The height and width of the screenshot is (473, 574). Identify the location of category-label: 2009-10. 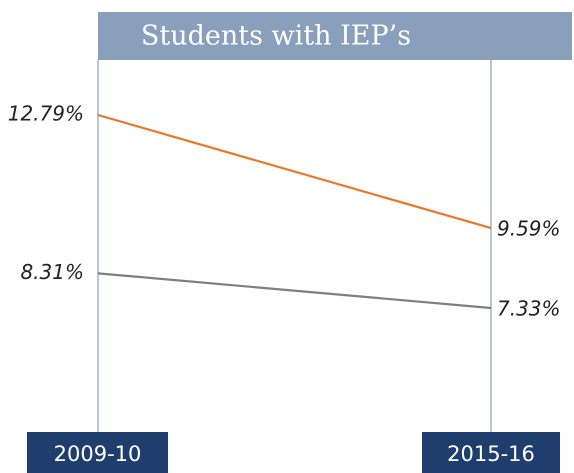
(98, 454).